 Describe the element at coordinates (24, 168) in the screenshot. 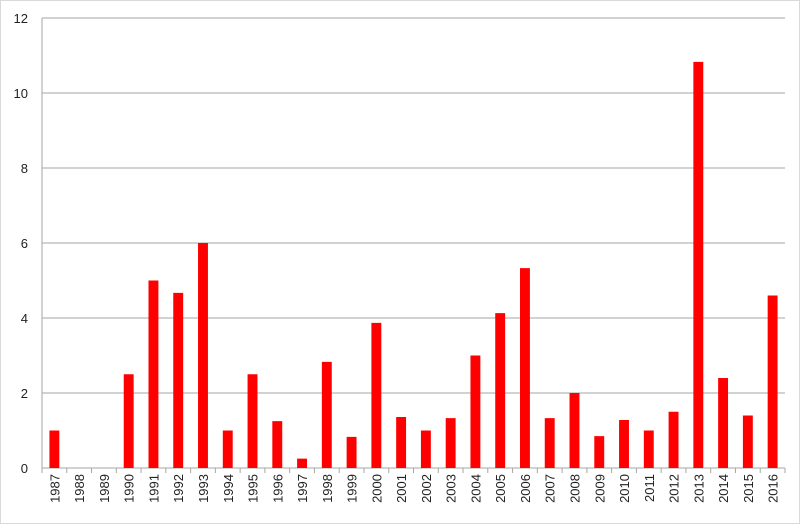

I see `y-tick-label: 8` at that location.